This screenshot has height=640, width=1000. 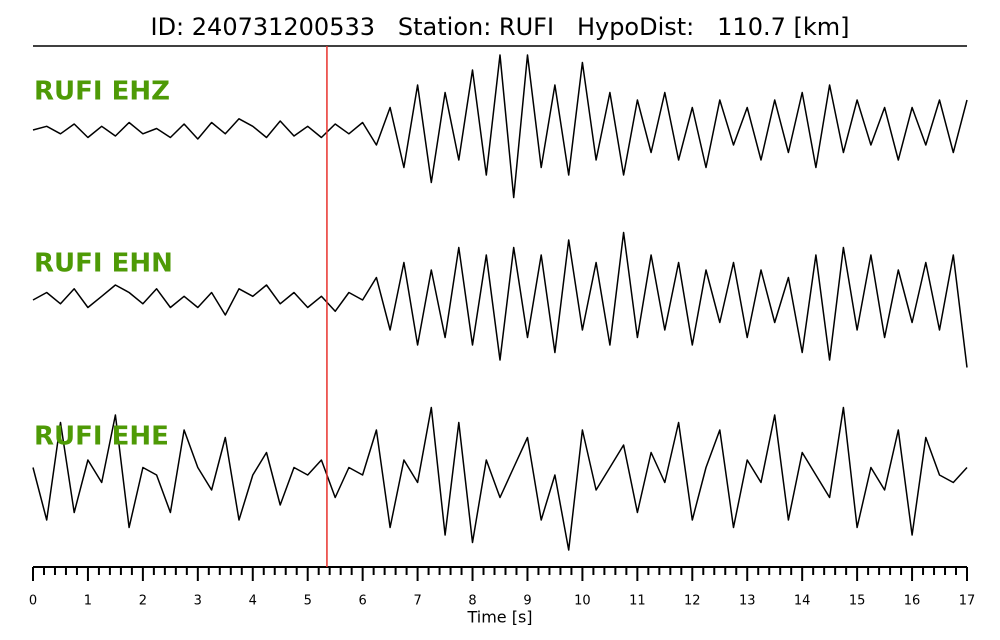 What do you see at coordinates (802, 601) in the screenshot?
I see `x-tick-label: 14` at bounding box center [802, 601].